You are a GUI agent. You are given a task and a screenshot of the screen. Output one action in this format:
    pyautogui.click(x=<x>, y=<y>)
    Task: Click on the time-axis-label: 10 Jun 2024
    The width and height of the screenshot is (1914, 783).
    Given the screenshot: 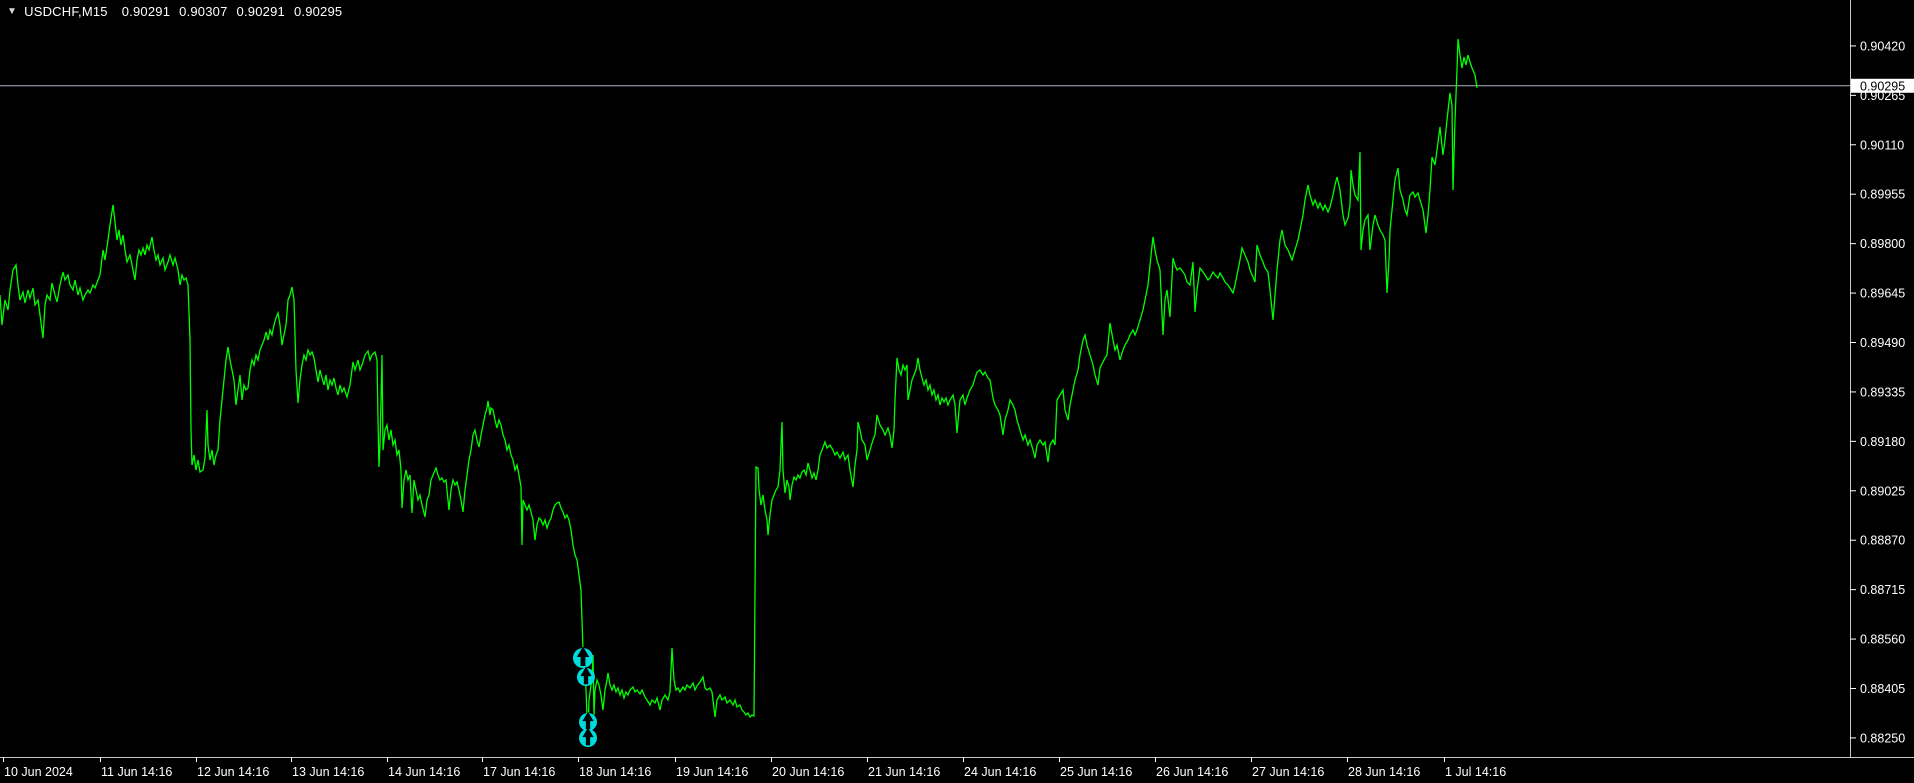 What is the action you would take?
    pyautogui.click(x=38, y=772)
    